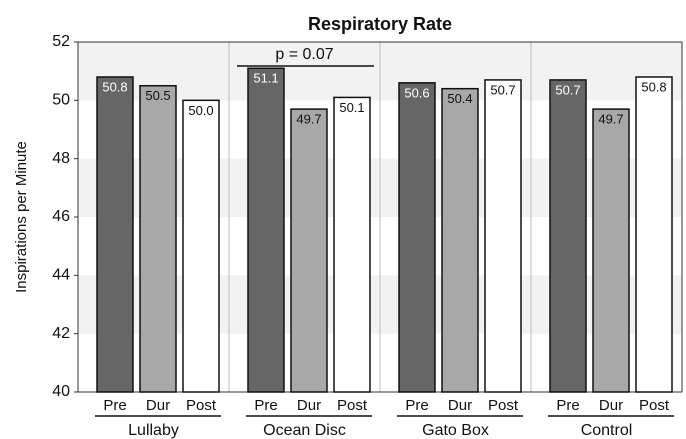 The height and width of the screenshot is (439, 686). What do you see at coordinates (153, 430) in the screenshot?
I see `x-tick-label: Lullaby` at bounding box center [153, 430].